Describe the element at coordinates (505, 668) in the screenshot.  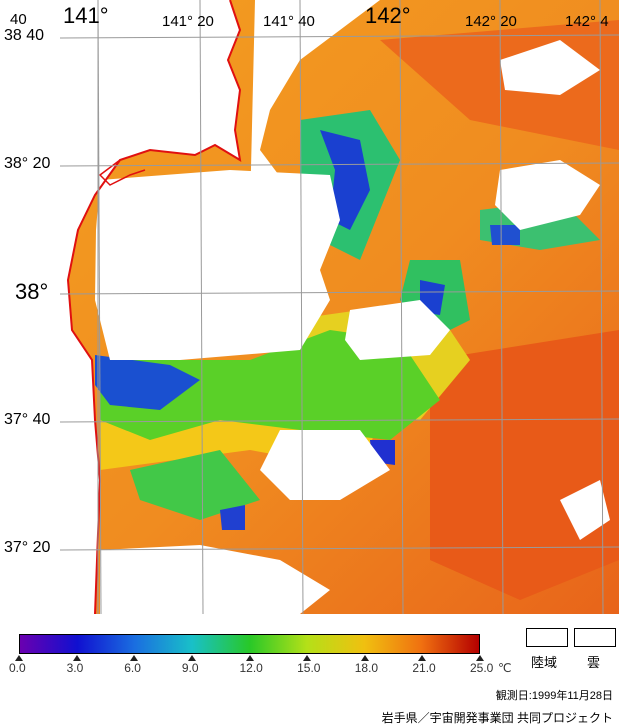
I see `unit-label: ℃` at that location.